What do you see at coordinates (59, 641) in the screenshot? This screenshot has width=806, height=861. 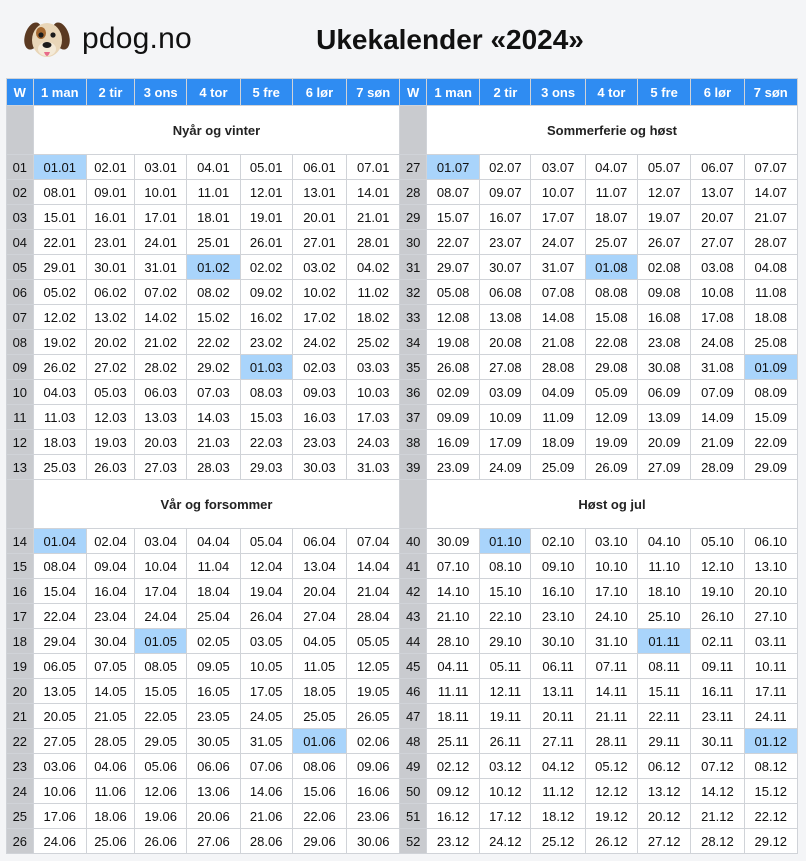 I see `date-cell: 29.04` at bounding box center [59, 641].